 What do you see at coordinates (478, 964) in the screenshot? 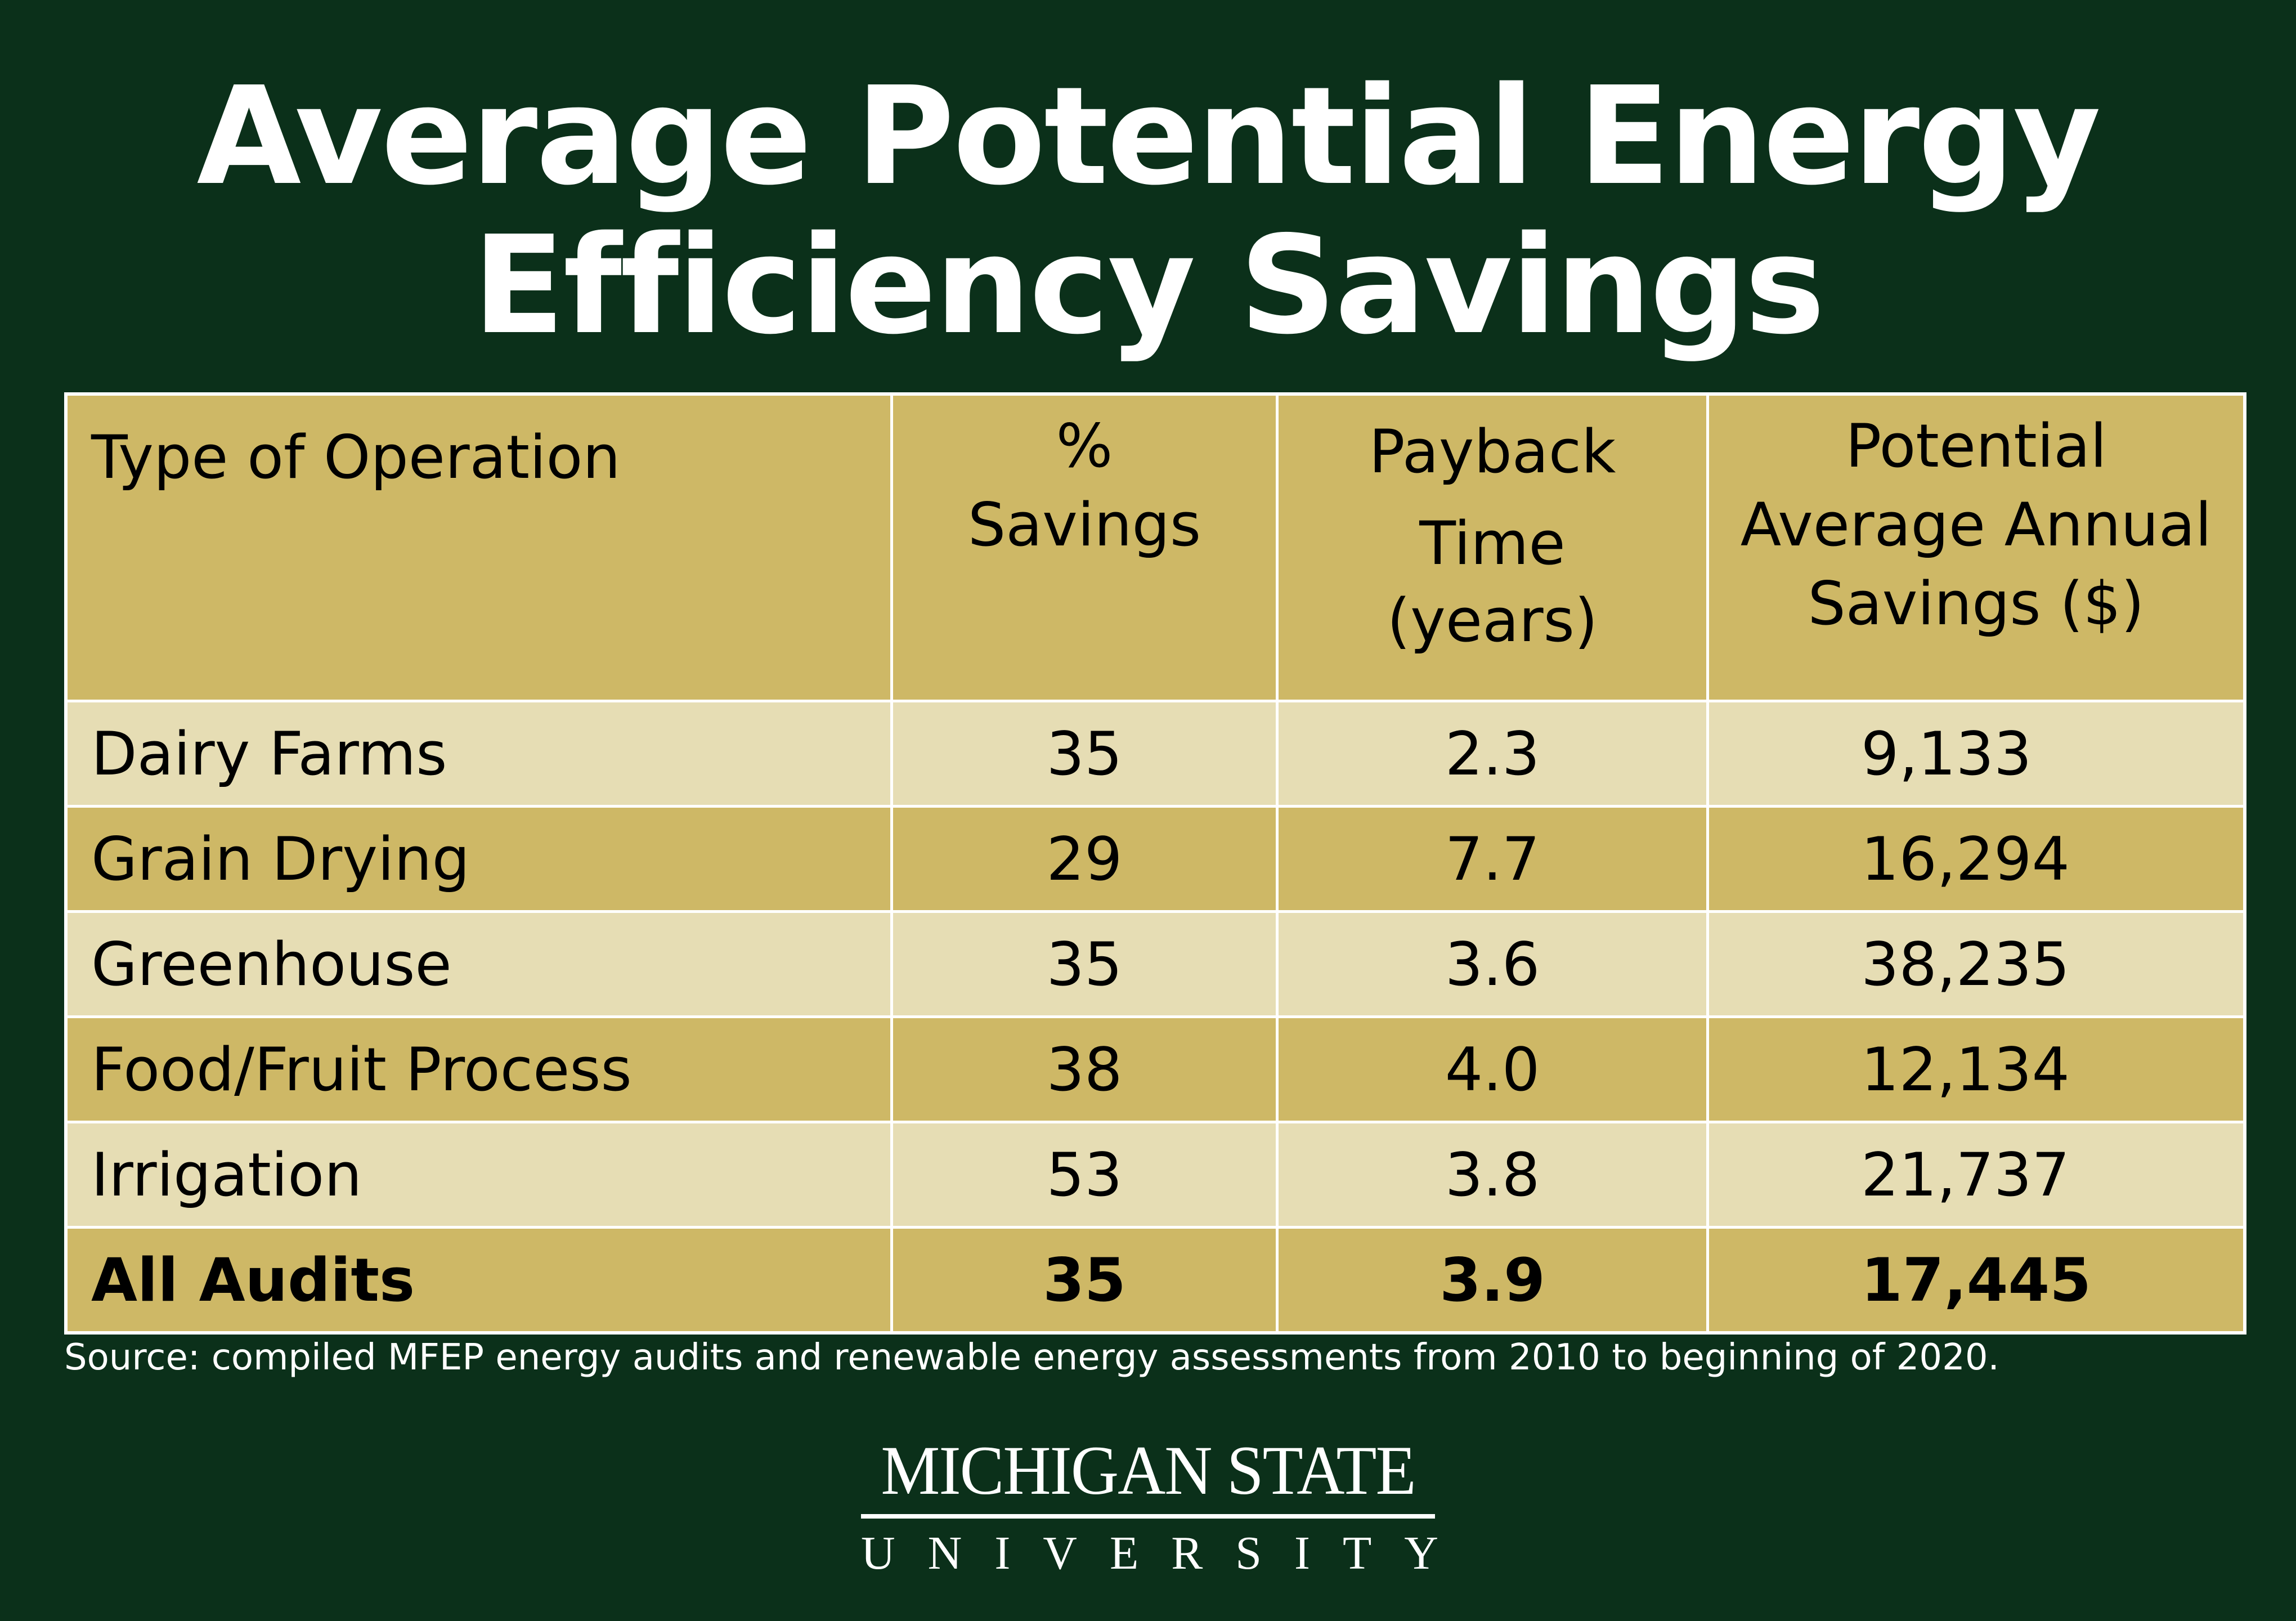
I see `cell-operation: Greenhouse` at bounding box center [478, 964].